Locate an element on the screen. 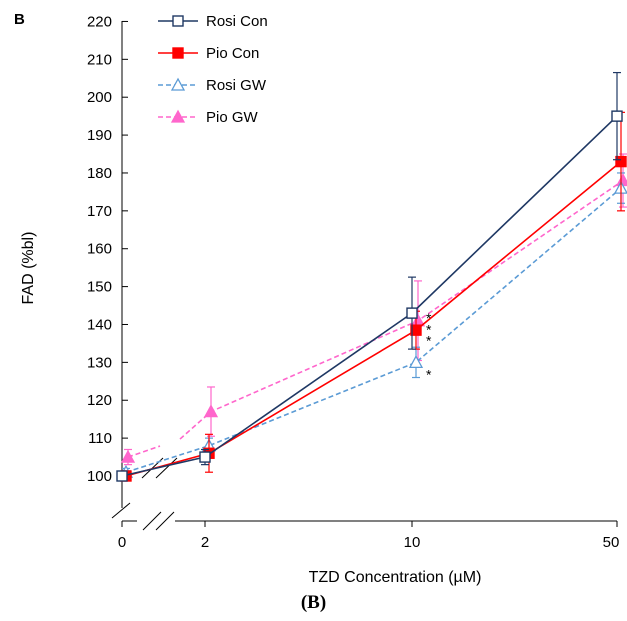  y-tick-label: 190 is located at coordinates (99, 135).